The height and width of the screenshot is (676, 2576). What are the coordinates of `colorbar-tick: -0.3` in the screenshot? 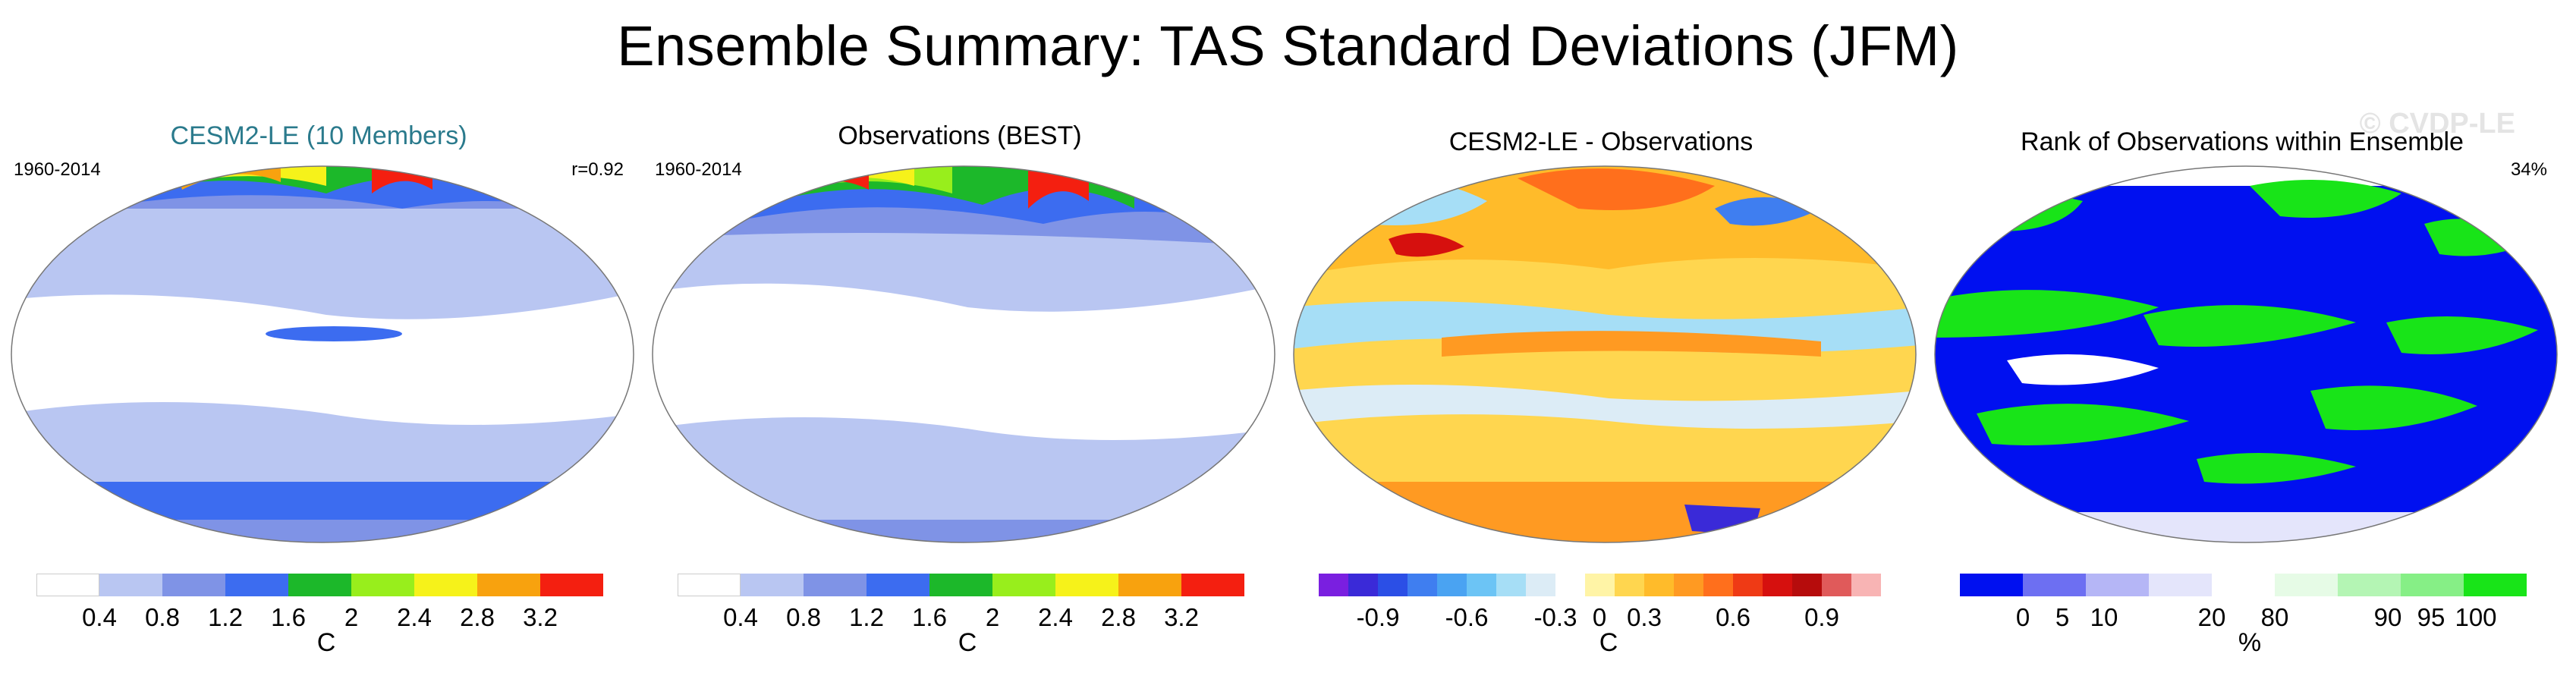 It's located at (1555, 617).